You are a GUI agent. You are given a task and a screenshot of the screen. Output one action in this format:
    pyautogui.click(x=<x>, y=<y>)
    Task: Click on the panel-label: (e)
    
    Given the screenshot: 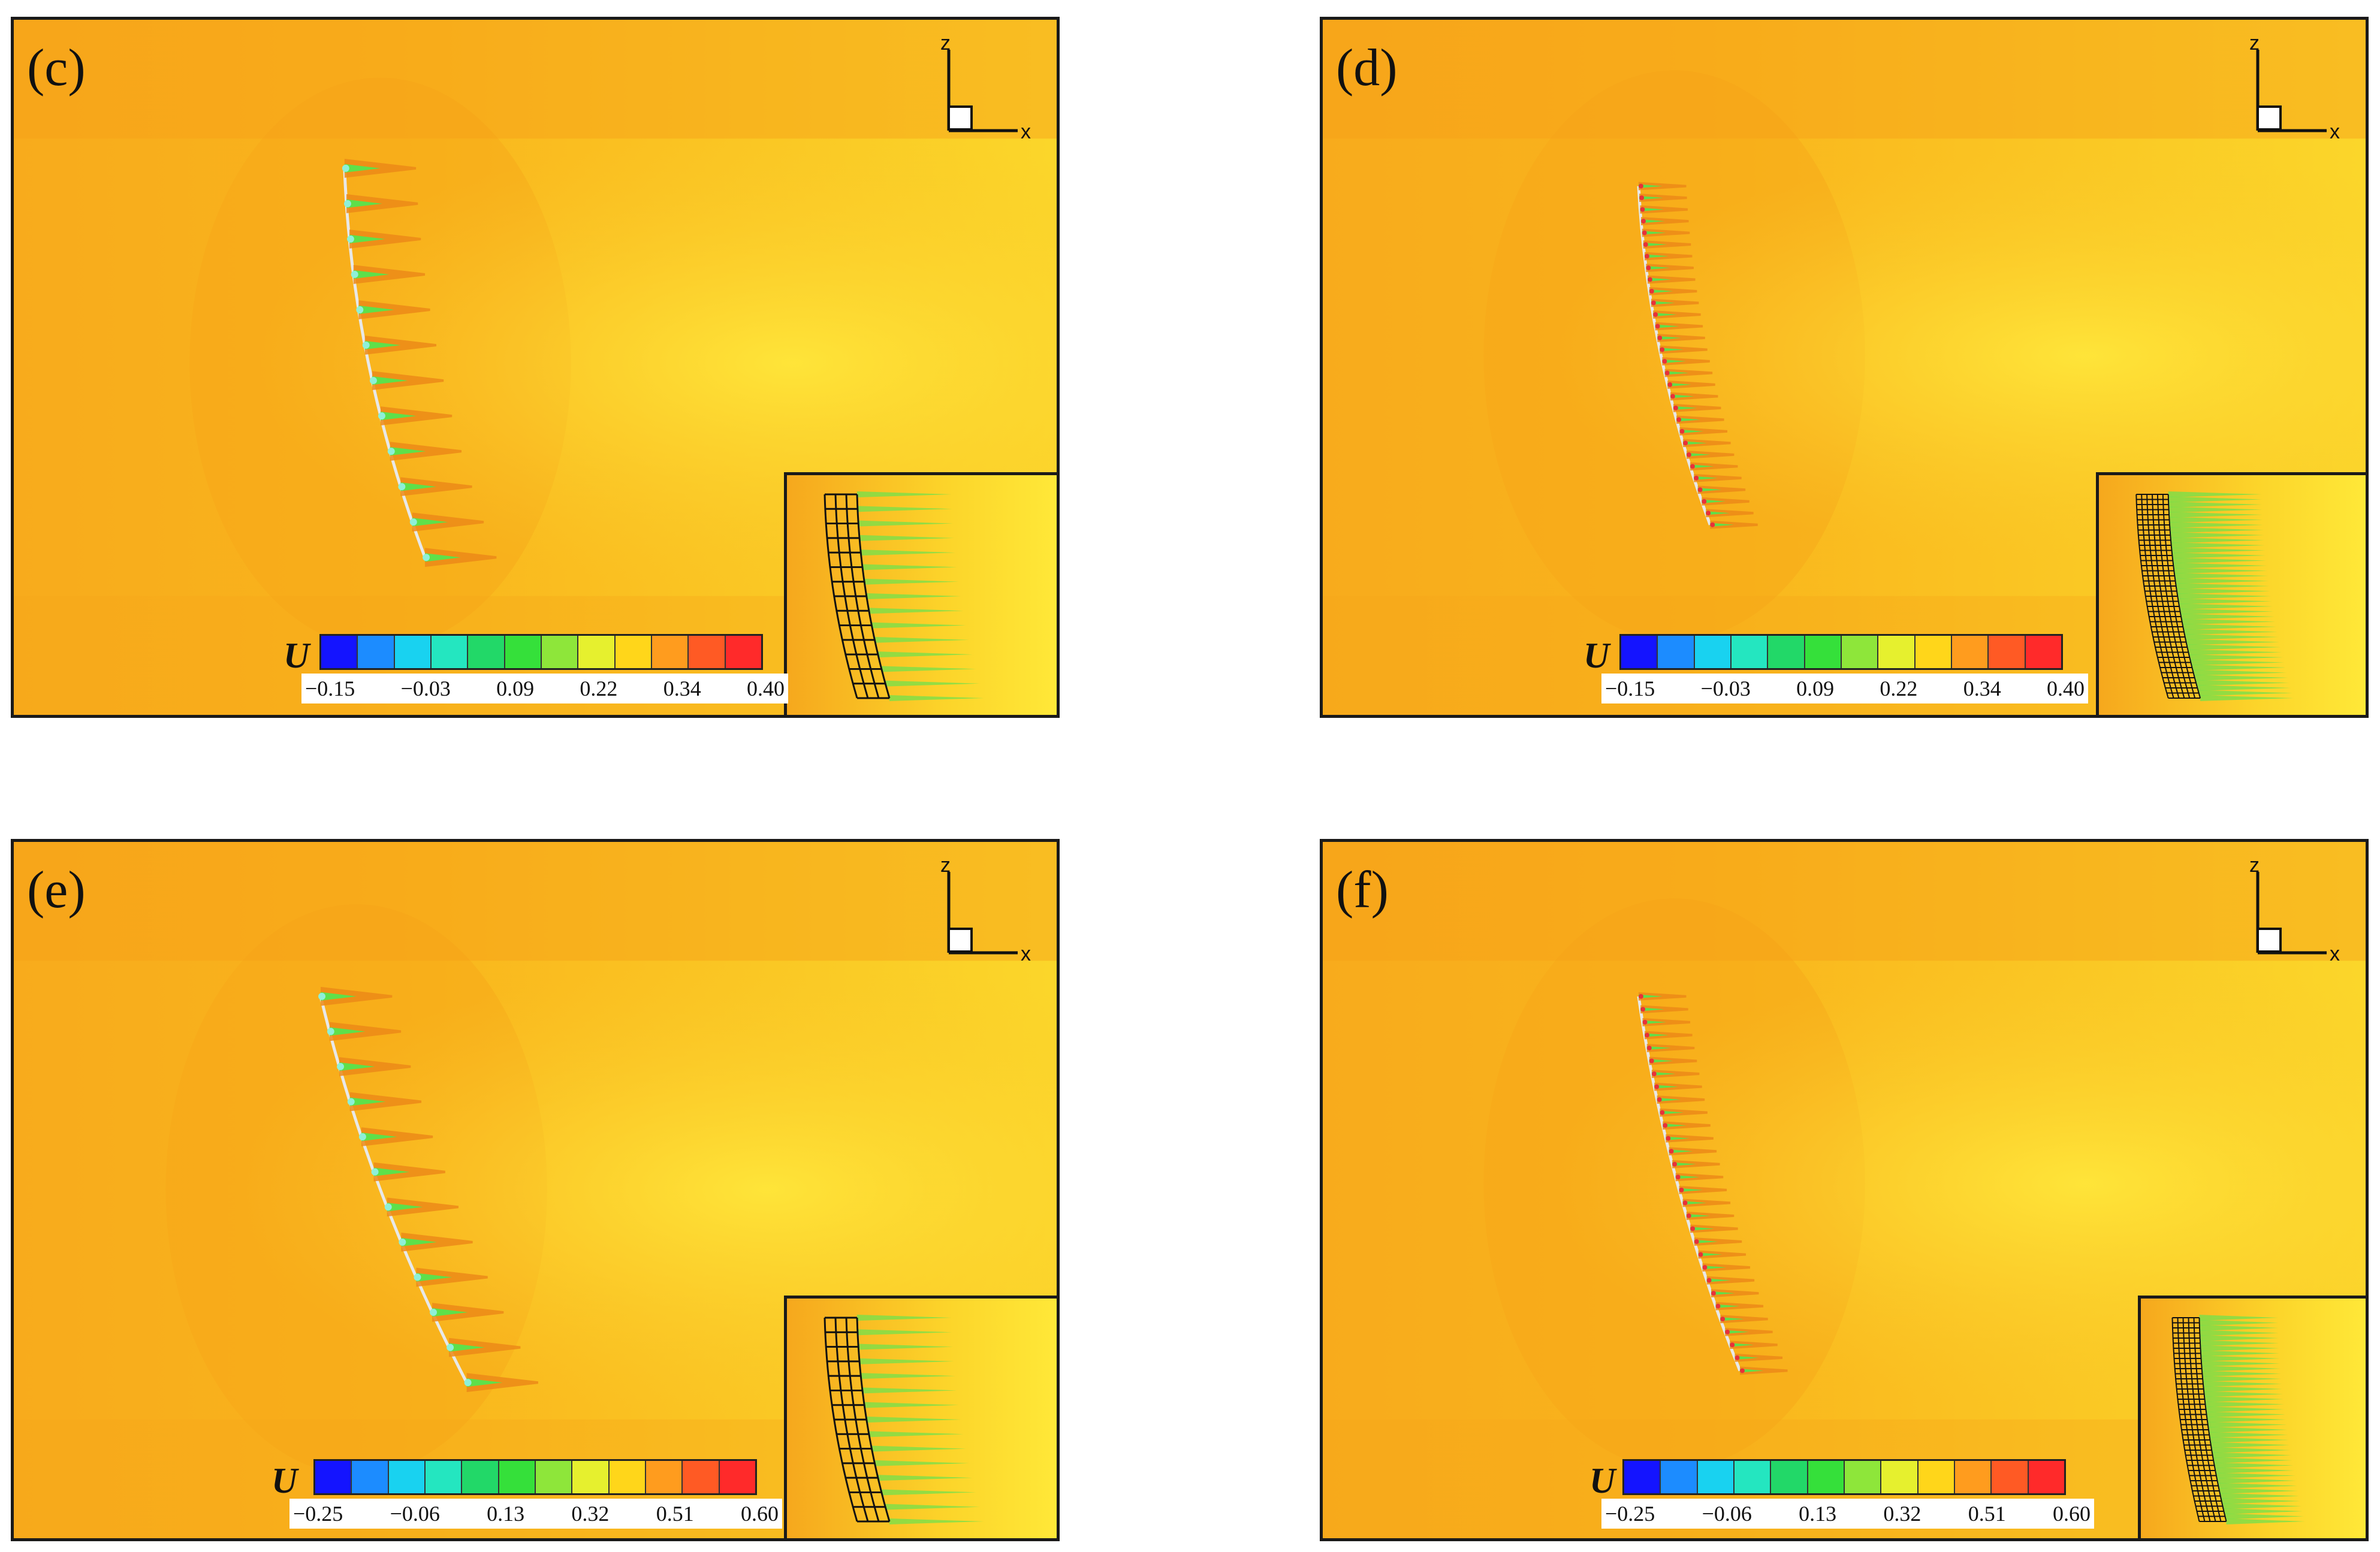 What is the action you would take?
    pyautogui.click(x=57, y=890)
    